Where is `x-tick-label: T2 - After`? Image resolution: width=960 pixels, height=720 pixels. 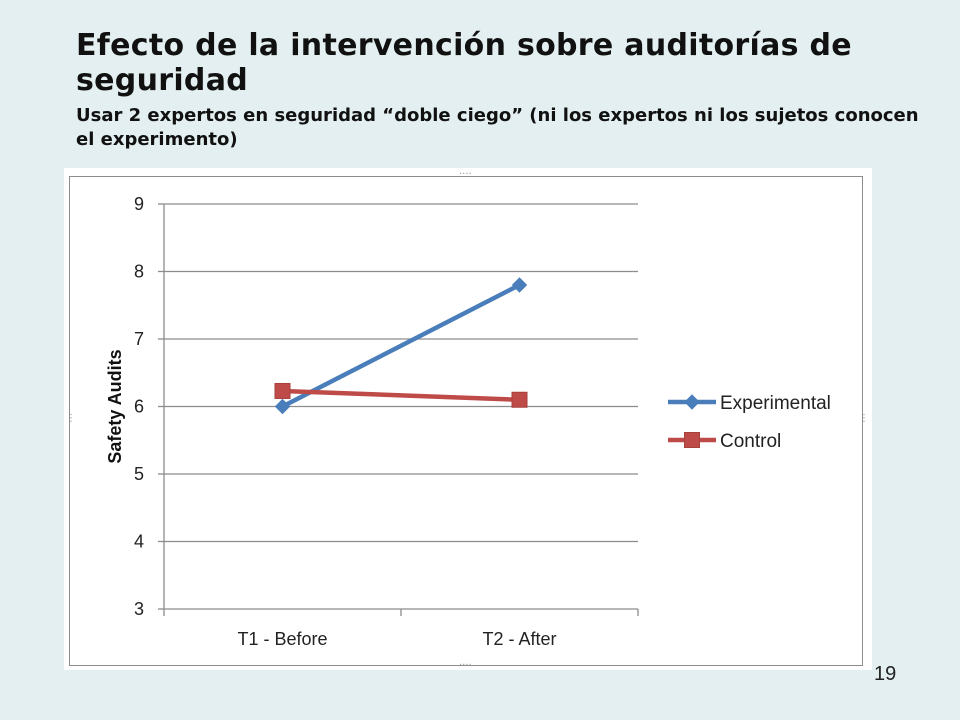 x-tick-label: T2 - After is located at coordinates (519, 639).